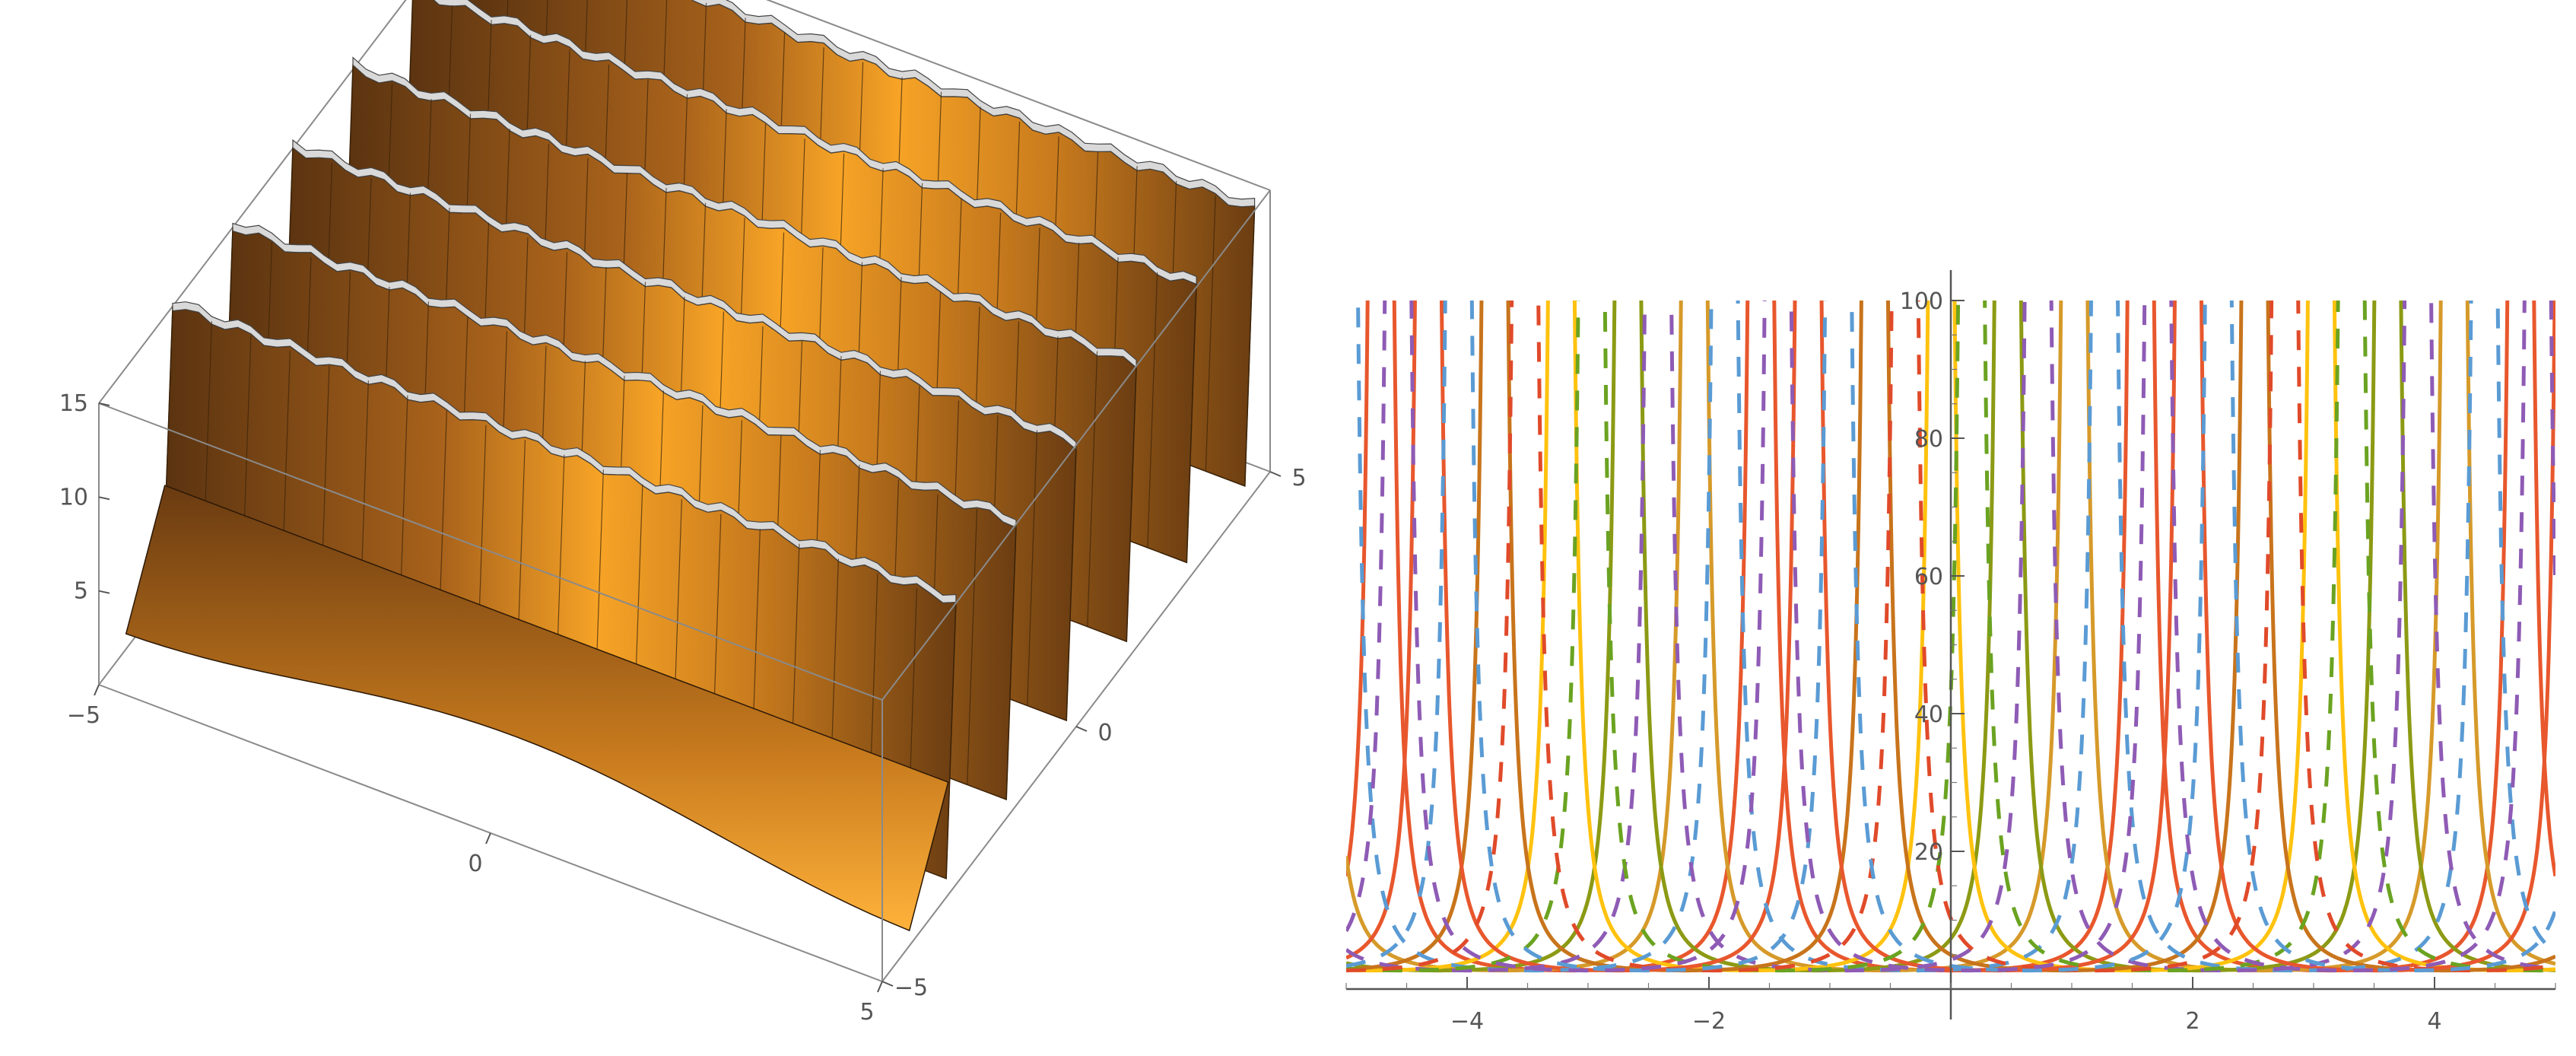 This screenshot has width=2576, height=1056. Describe the element at coordinates (1467, 1022) in the screenshot. I see `x-tick-label: −4` at that location.